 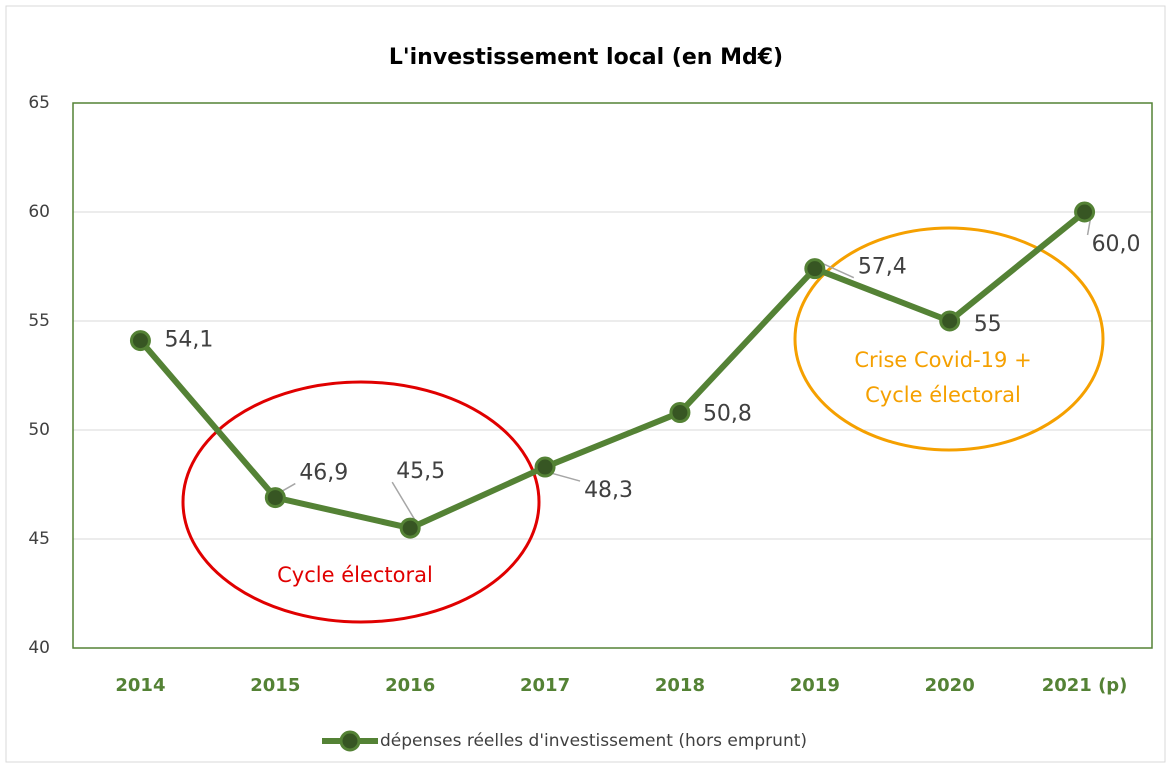 What do you see at coordinates (1116, 244) in the screenshot?
I see `data-label: 60,0` at bounding box center [1116, 244].